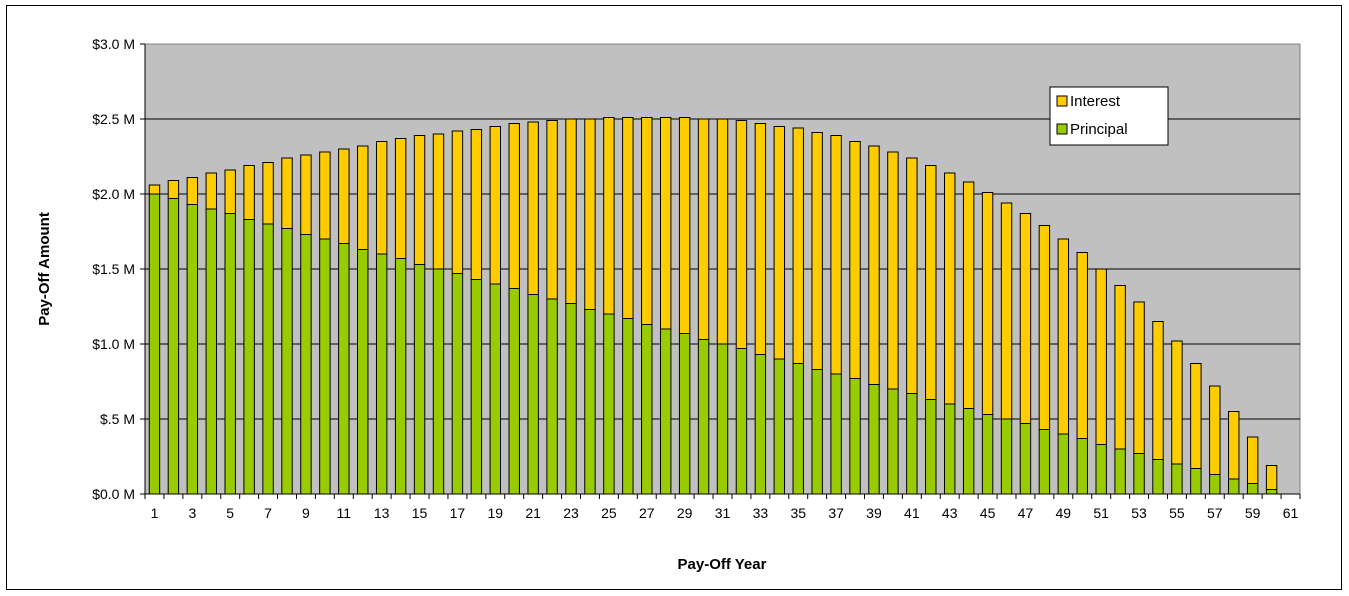 This screenshot has width=1349, height=596. I want to click on x-tick-label: 31, so click(723, 513).